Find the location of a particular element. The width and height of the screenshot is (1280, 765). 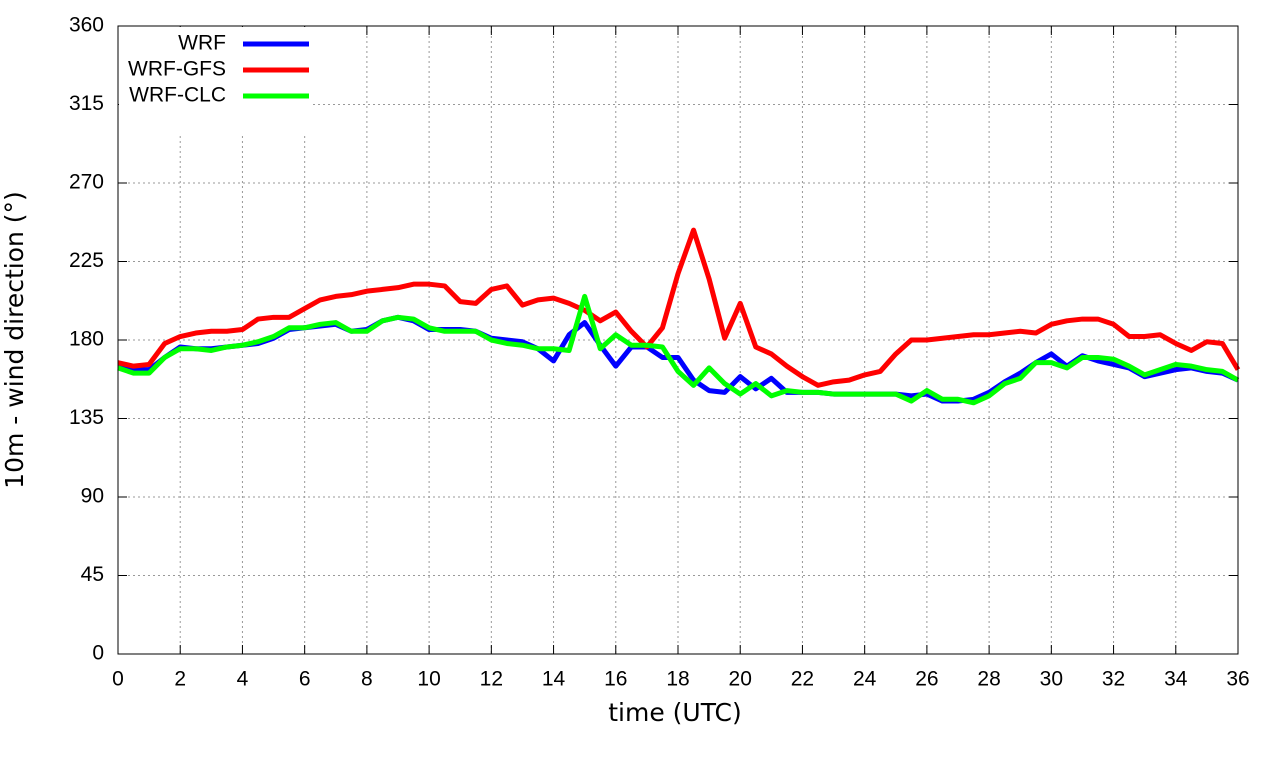

x-tick-label: 12 is located at coordinates (491, 679).